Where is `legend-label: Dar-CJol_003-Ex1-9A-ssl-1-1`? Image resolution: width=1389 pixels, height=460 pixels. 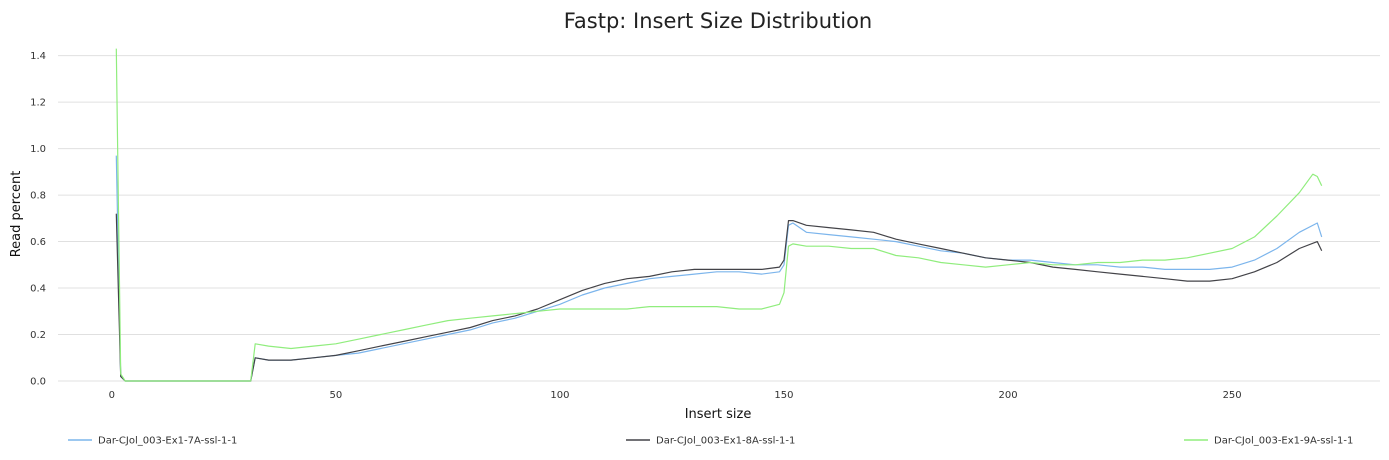
legend-label: Dar-CJol_003-Ex1-9A-ssl-1-1 is located at coordinates (1283, 441).